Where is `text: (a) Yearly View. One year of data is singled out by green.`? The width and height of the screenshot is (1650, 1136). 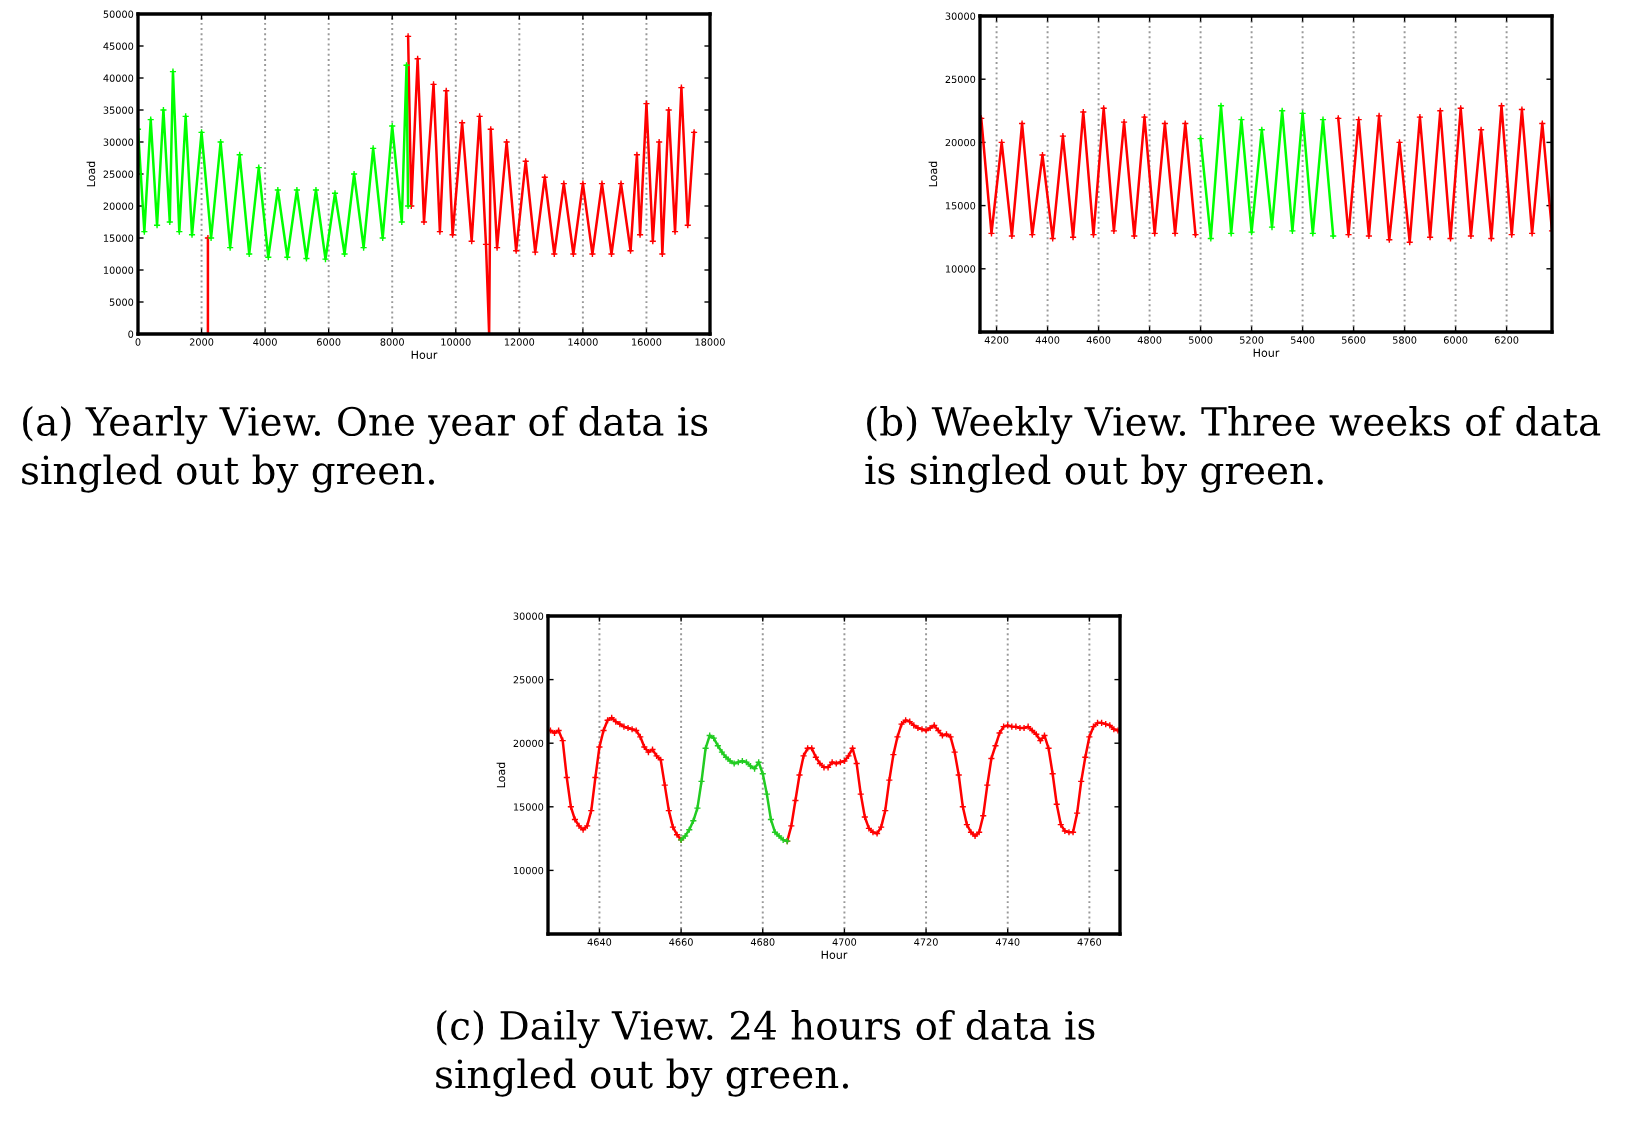
text: (a) Yearly View. One year of data is singled out by green. is located at coordinates (365, 449).